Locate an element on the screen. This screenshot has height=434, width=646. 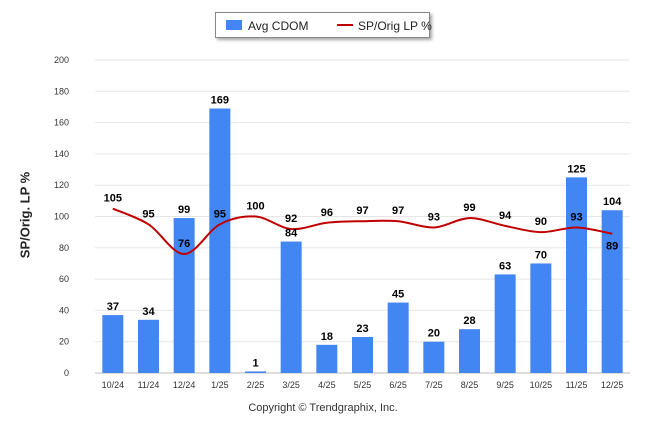
bar-value-label: 28 is located at coordinates (469, 321).